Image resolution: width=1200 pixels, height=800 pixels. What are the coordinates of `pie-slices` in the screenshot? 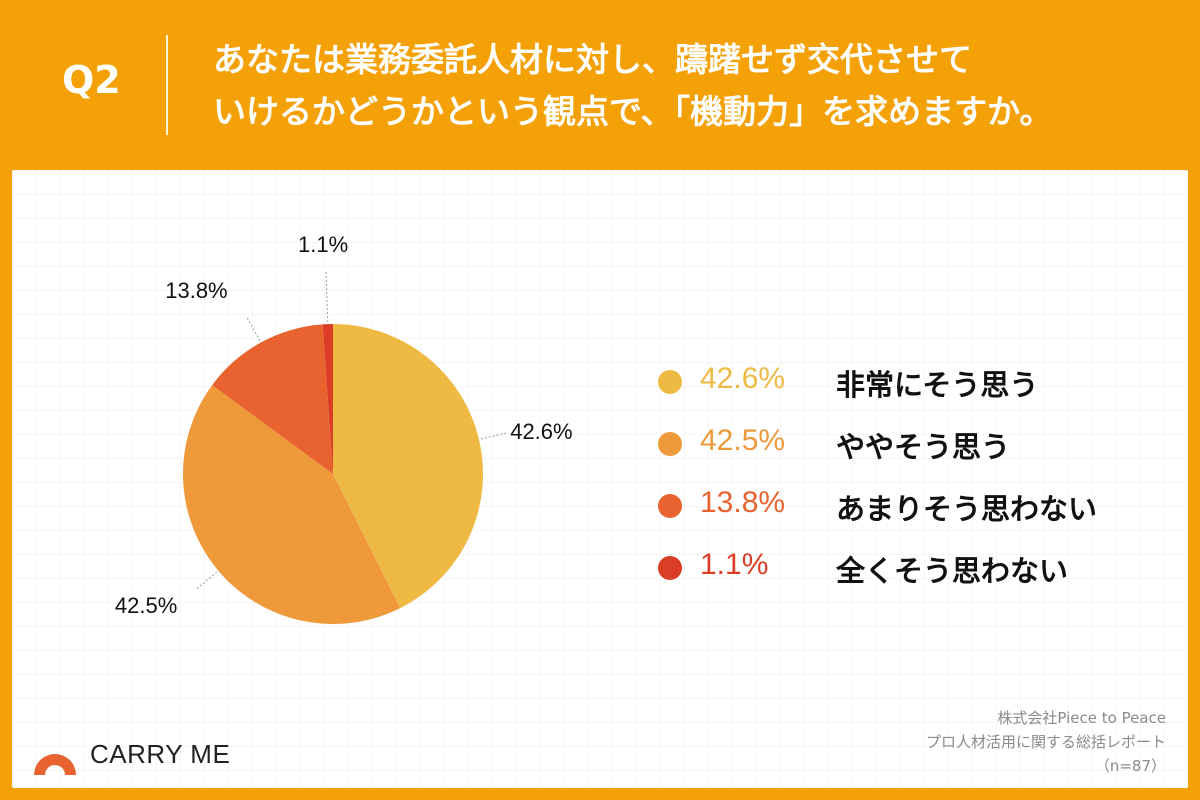 It's located at (332, 474).